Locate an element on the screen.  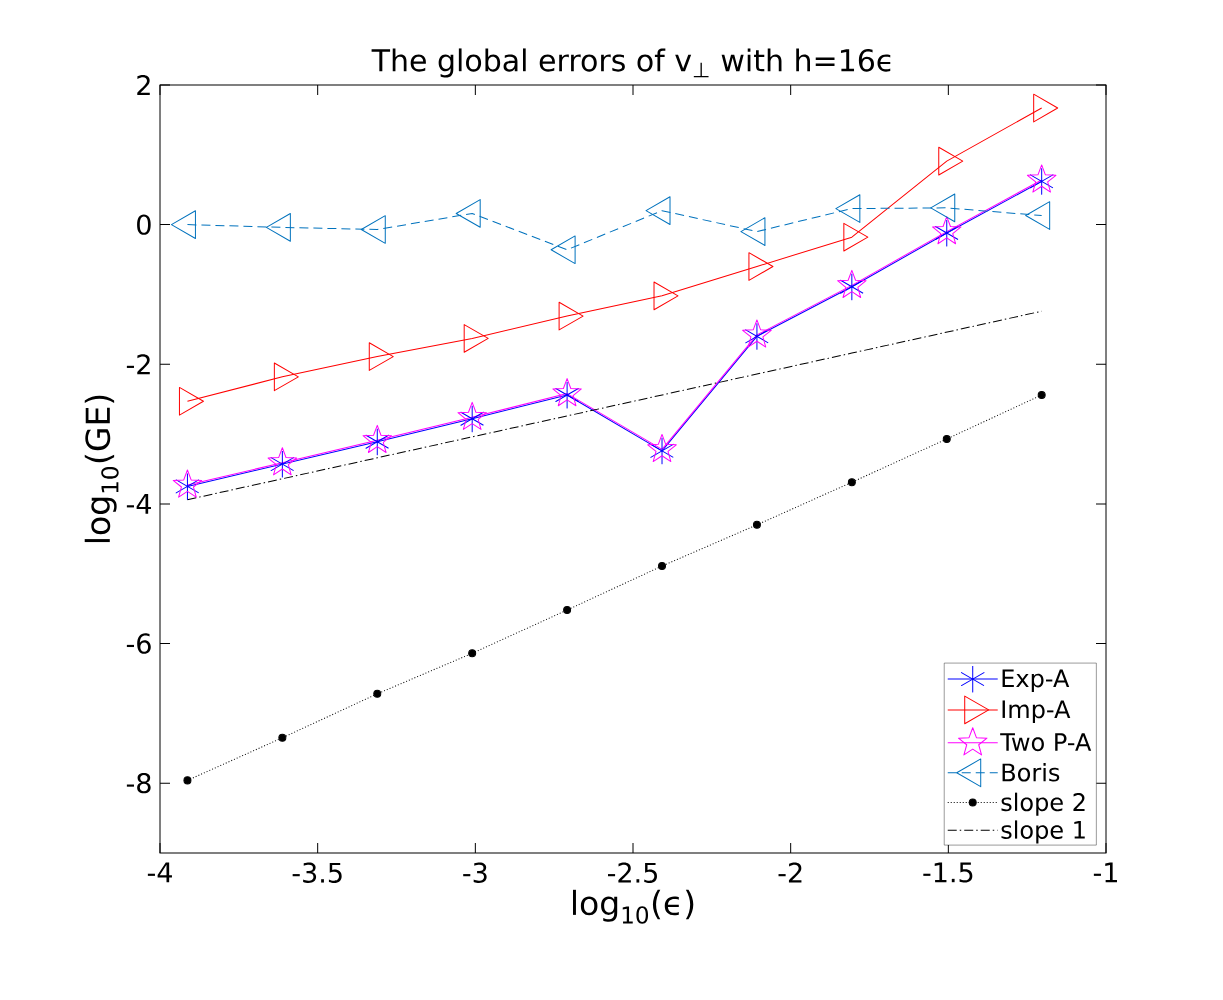
legend-label: Two P-A is located at coordinates (1046, 742).